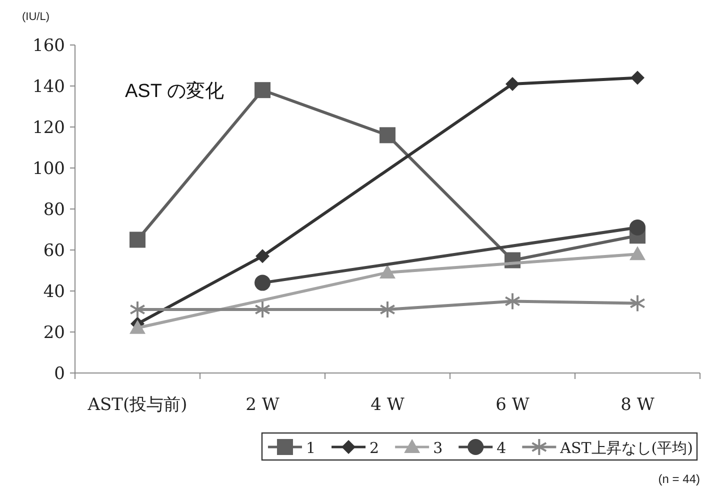 Image resolution: width=707 pixels, height=489 pixels. Describe the element at coordinates (501, 448) in the screenshot. I see `legend-label: 4` at that location.